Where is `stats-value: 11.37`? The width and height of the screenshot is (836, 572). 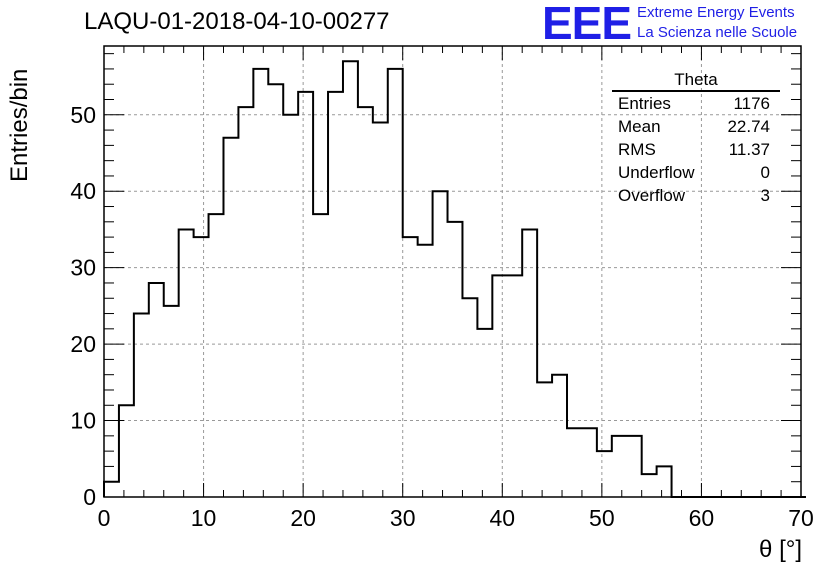
stats-value: 11.37 is located at coordinates (749, 149).